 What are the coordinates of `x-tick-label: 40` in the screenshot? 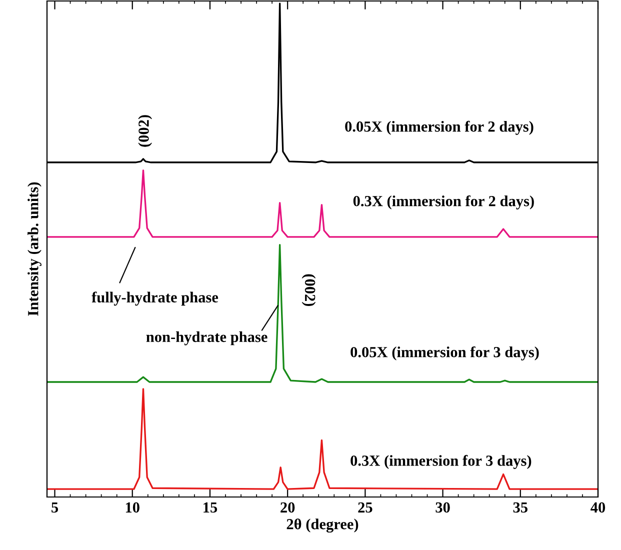 It's located at (598, 507).